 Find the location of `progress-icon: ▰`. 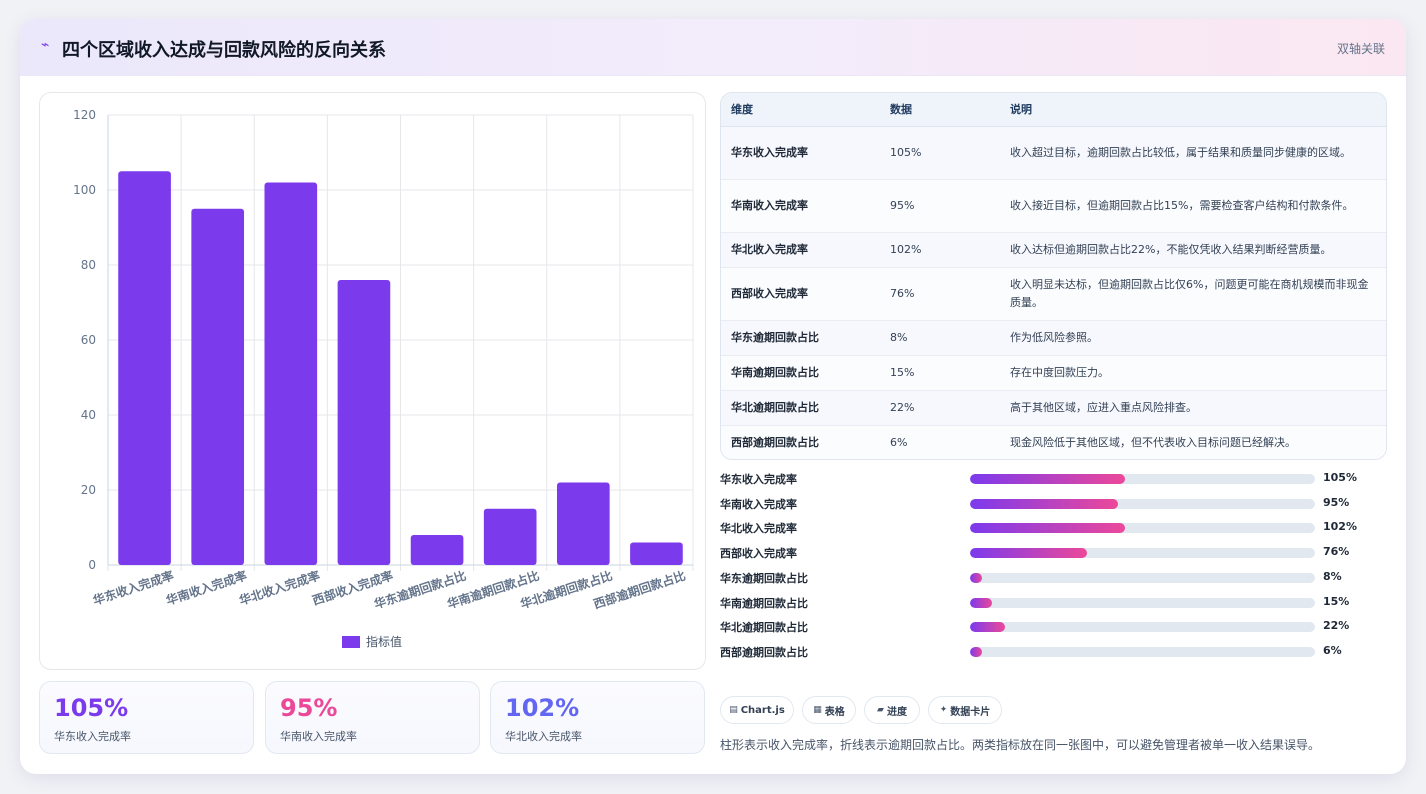

progress-icon: ▰ is located at coordinates (880, 710).